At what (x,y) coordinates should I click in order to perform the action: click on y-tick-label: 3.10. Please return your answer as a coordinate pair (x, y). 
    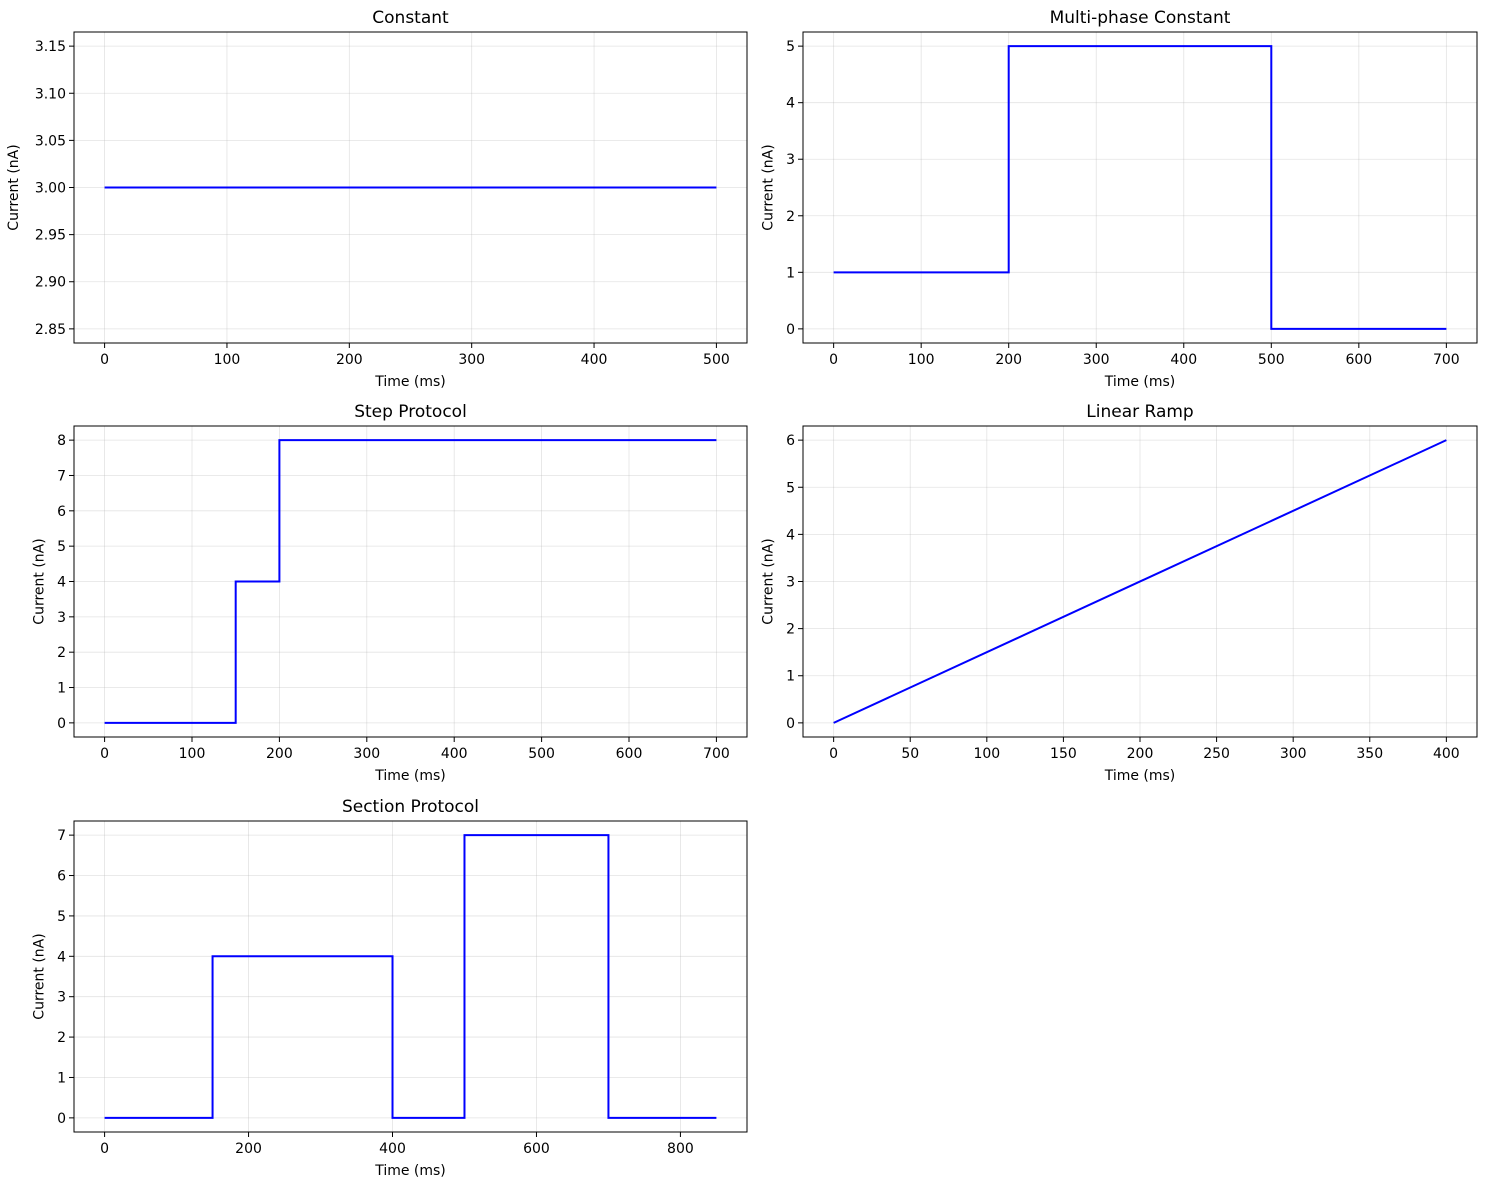
    Looking at the image, I should click on (50, 94).